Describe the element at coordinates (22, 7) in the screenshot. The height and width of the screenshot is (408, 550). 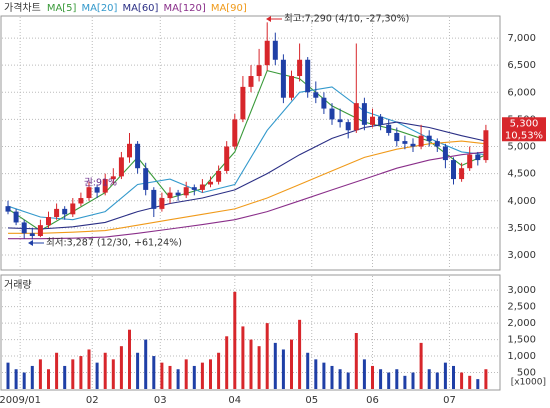
I see `legend-title: 가격차트` at that location.